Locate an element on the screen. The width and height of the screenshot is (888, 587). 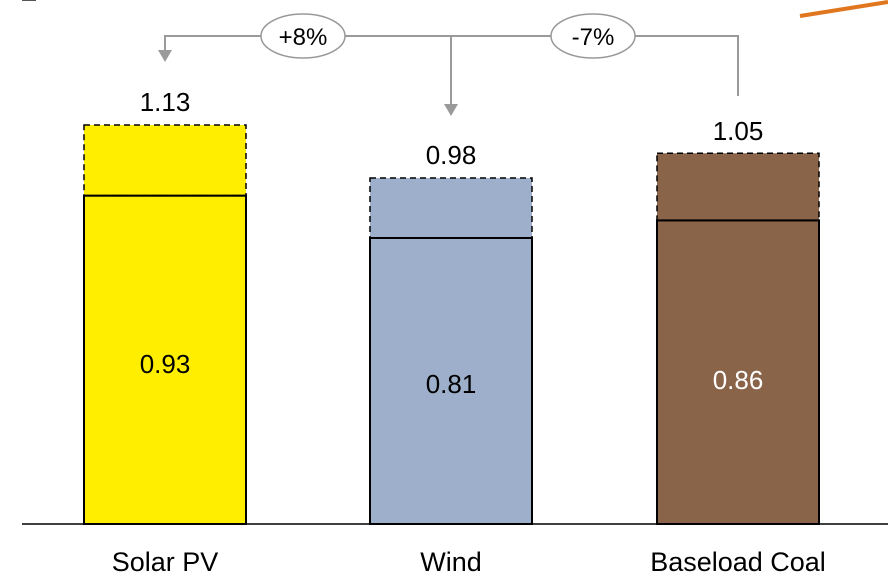
bar-increment-solar-pv is located at coordinates (165, 160).